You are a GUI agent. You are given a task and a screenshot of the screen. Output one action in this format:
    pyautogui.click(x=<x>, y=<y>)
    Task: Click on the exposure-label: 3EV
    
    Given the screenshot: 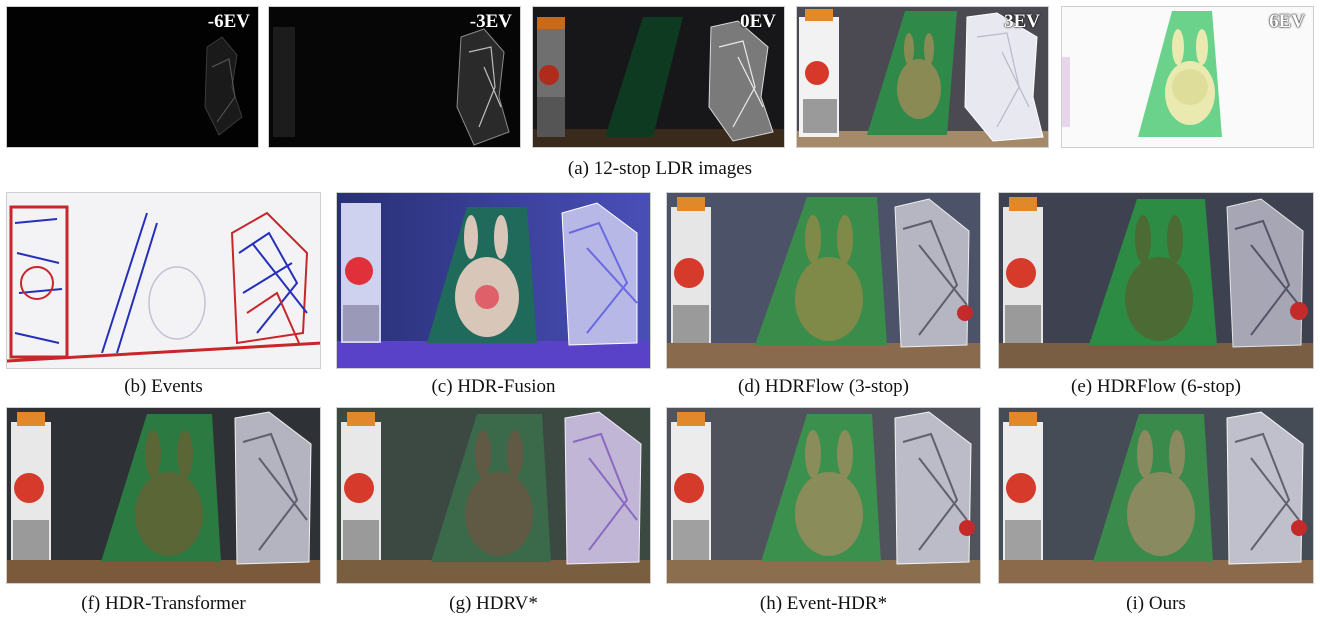 What is the action you would take?
    pyautogui.click(x=1022, y=21)
    